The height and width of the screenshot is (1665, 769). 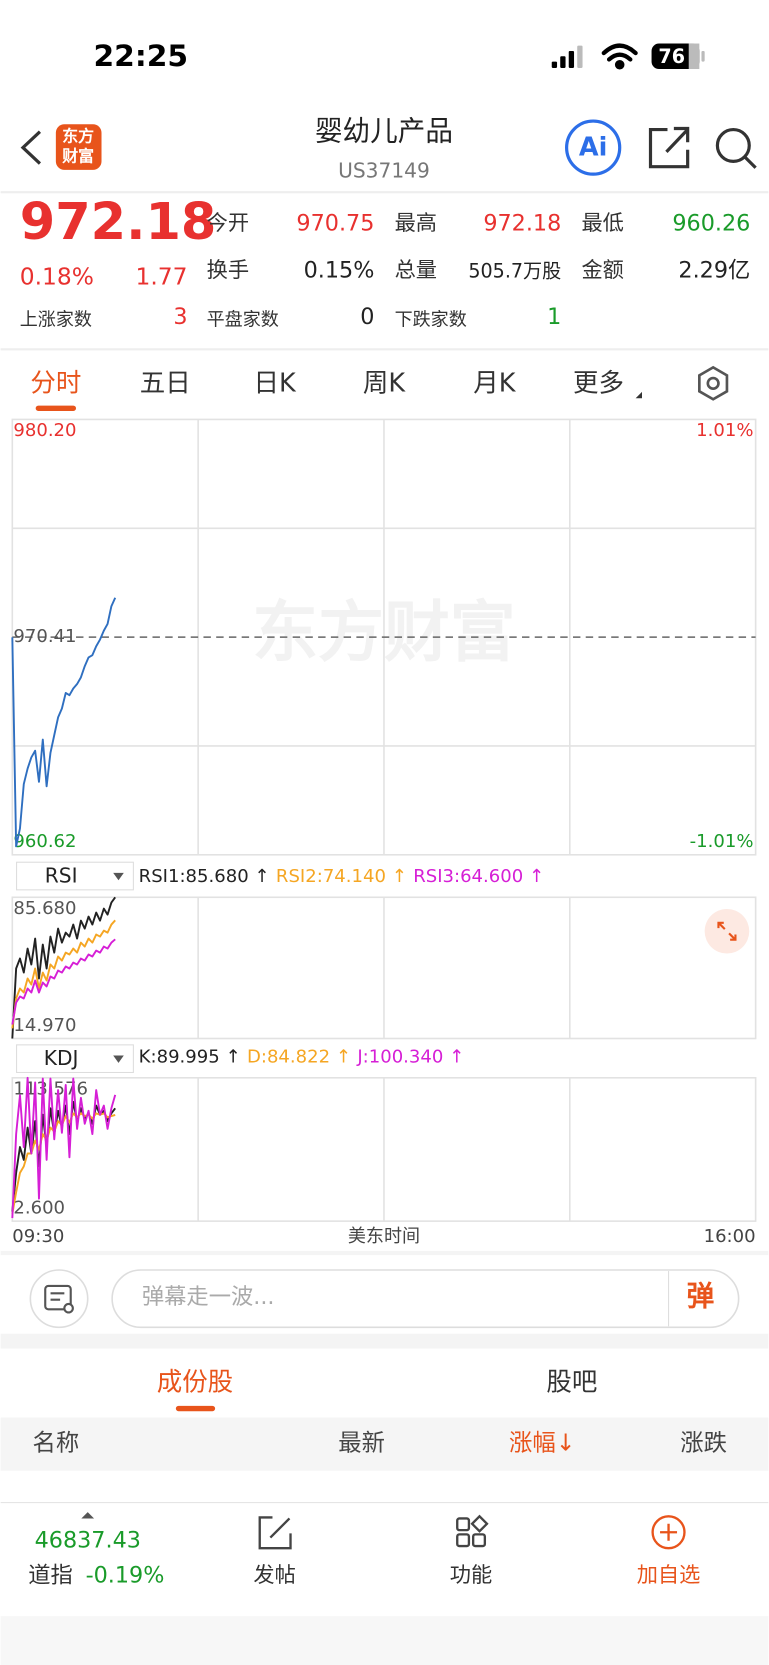 What do you see at coordinates (431, 320) in the screenshot?
I see `stat-label: 下跌家数` at bounding box center [431, 320].